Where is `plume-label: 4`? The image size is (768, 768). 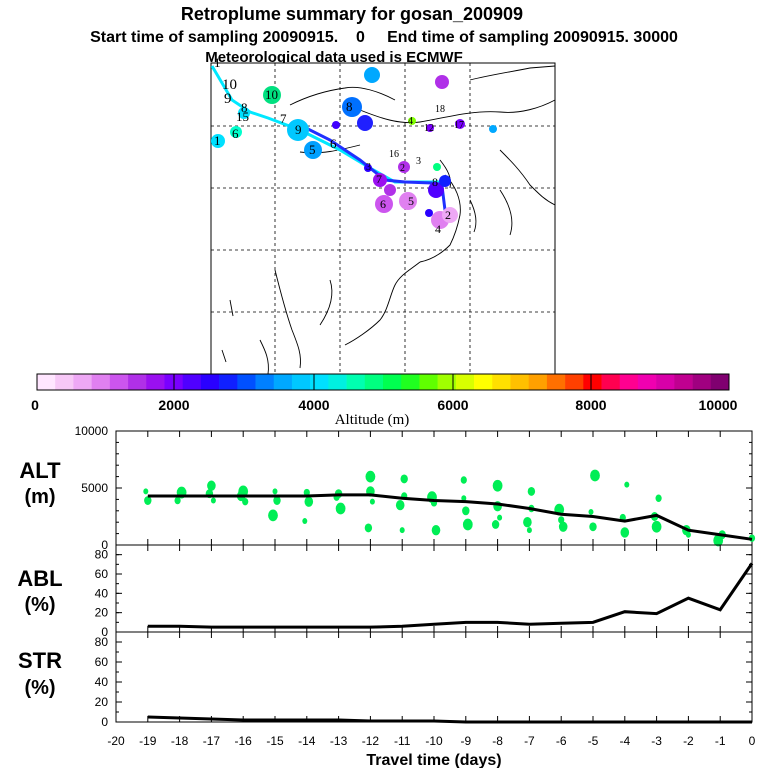
plume-label: 4 is located at coordinates (410, 121).